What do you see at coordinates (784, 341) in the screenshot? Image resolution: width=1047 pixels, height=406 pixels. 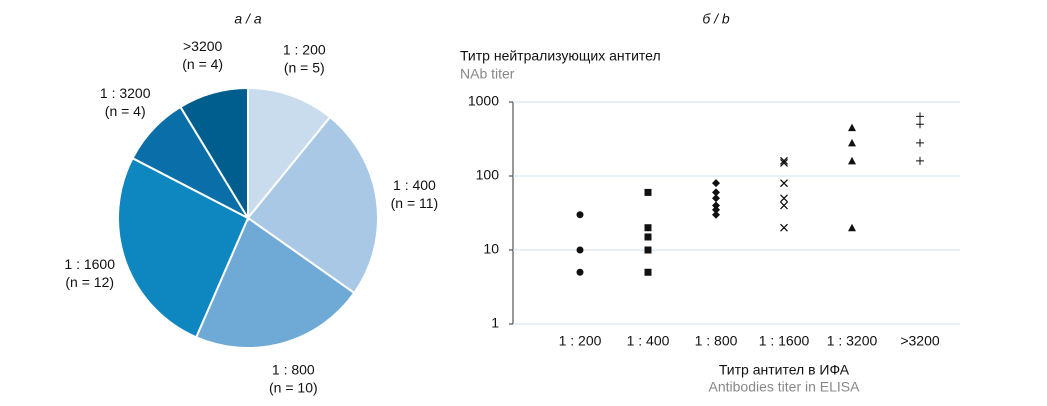 I see `x-tick-label: 1 : 1600` at bounding box center [784, 341].